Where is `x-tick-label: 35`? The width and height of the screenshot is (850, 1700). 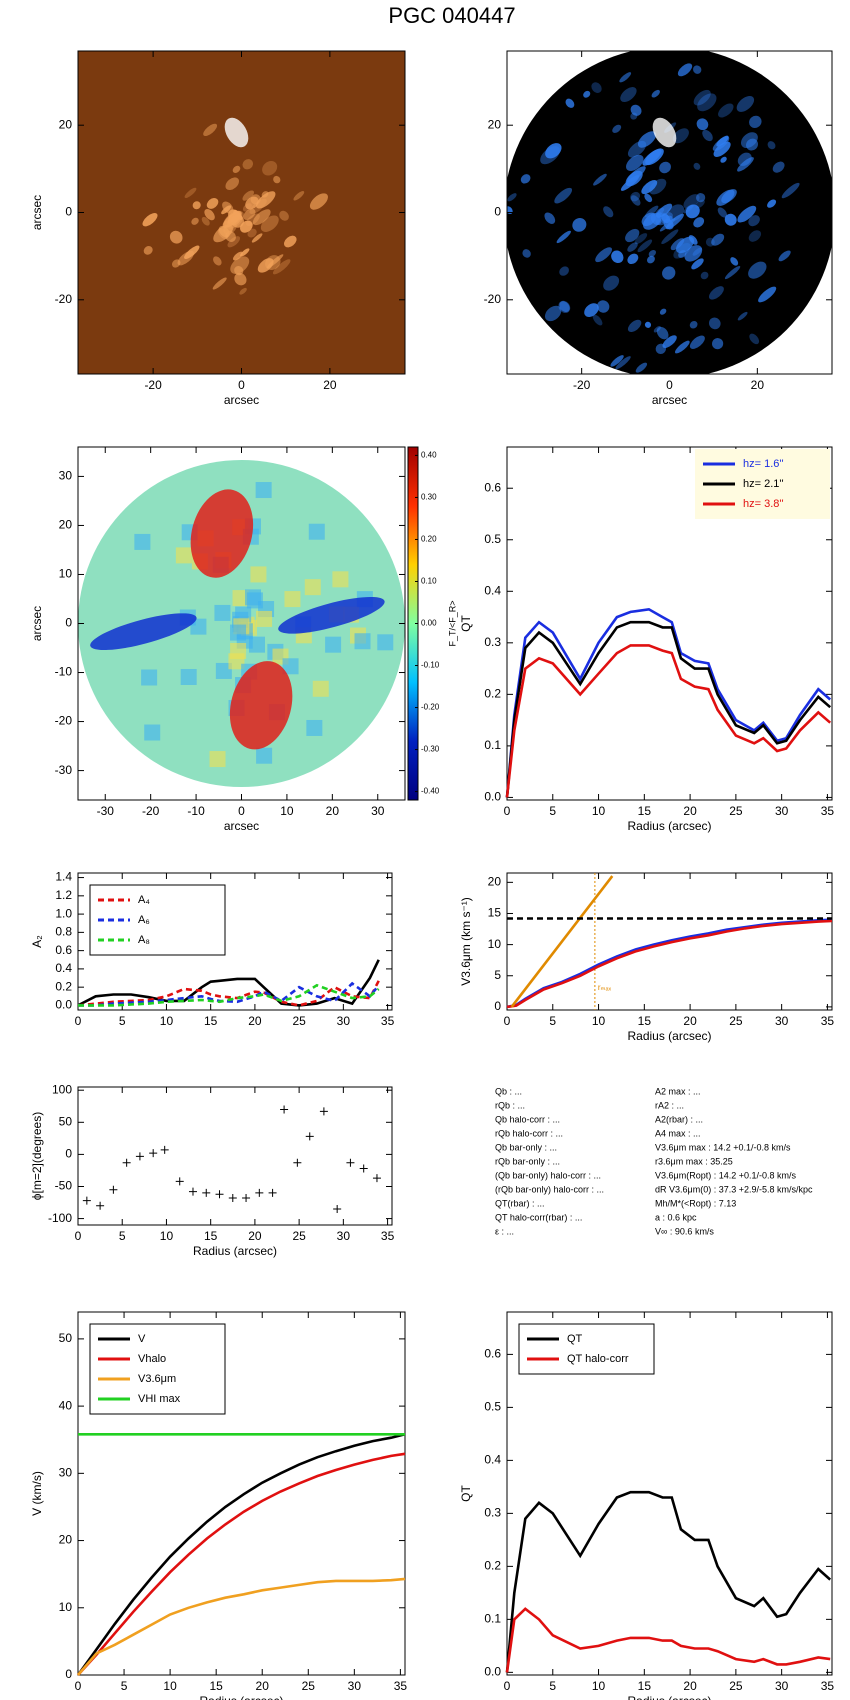
x-tick-label: 35 is located at coordinates (388, 1021).